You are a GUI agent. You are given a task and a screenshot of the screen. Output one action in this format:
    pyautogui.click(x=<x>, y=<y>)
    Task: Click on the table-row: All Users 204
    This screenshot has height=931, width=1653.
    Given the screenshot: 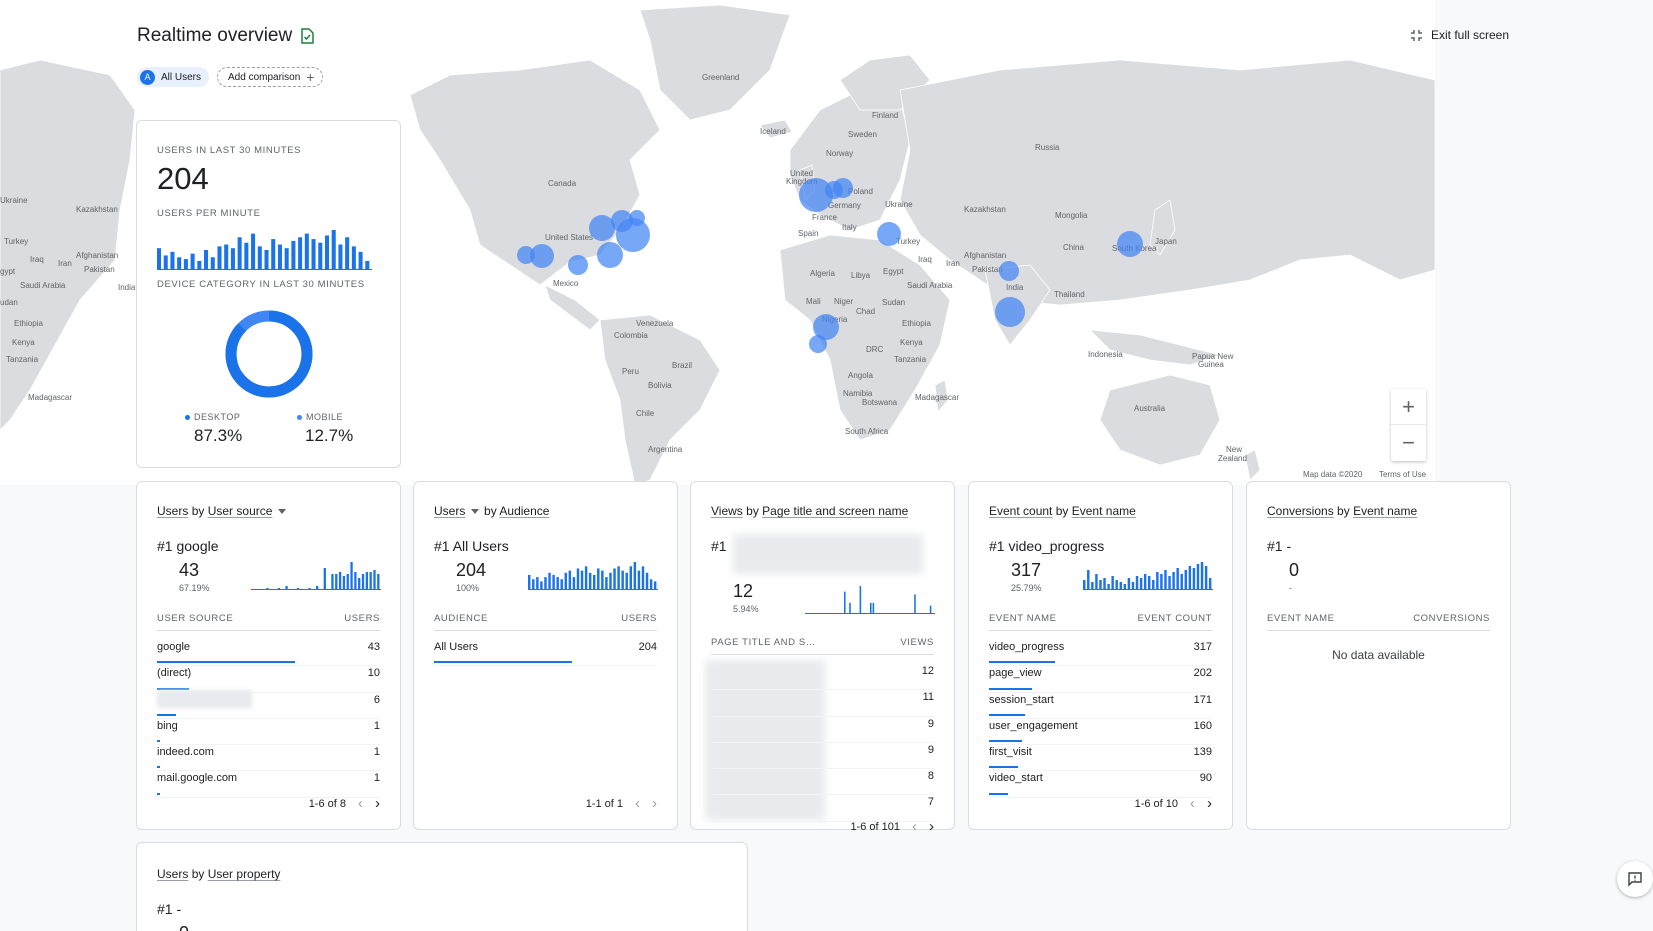 What is the action you would take?
    pyautogui.click(x=545, y=653)
    